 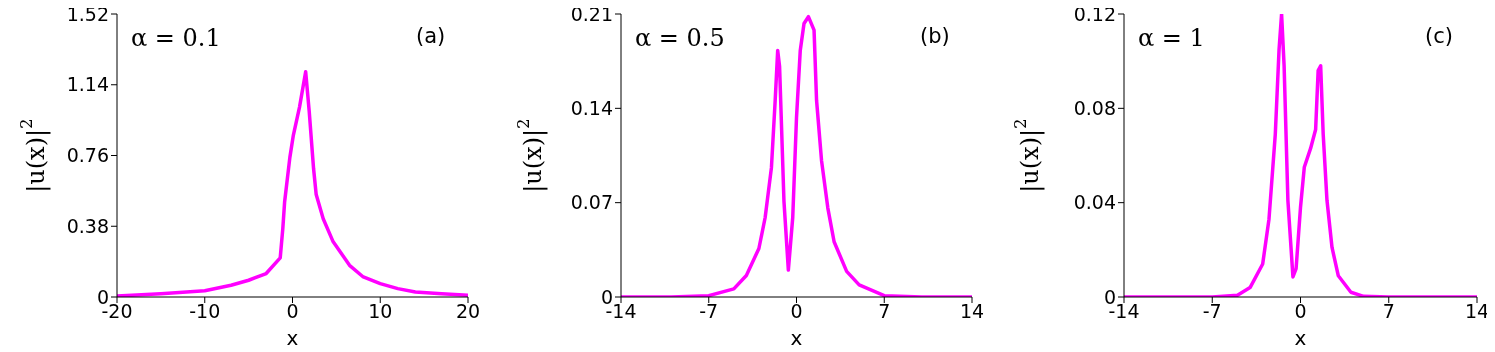 What do you see at coordinates (205, 311) in the screenshot?
I see `x-tick-label: -10` at bounding box center [205, 311].